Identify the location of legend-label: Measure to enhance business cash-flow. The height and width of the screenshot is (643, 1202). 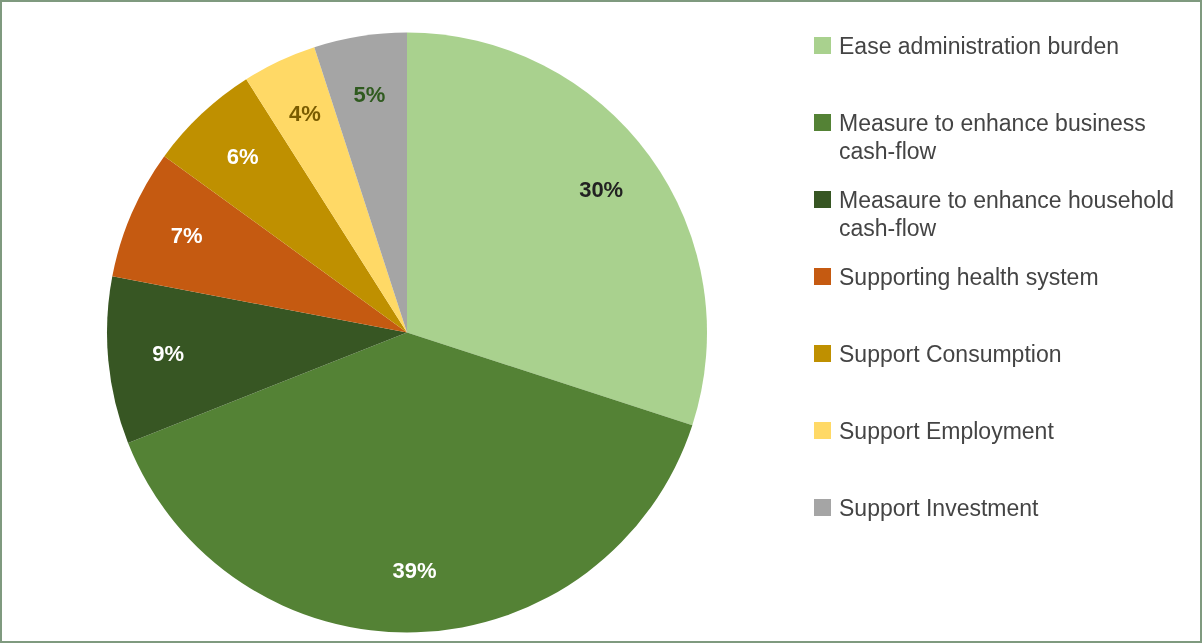
(993, 137).